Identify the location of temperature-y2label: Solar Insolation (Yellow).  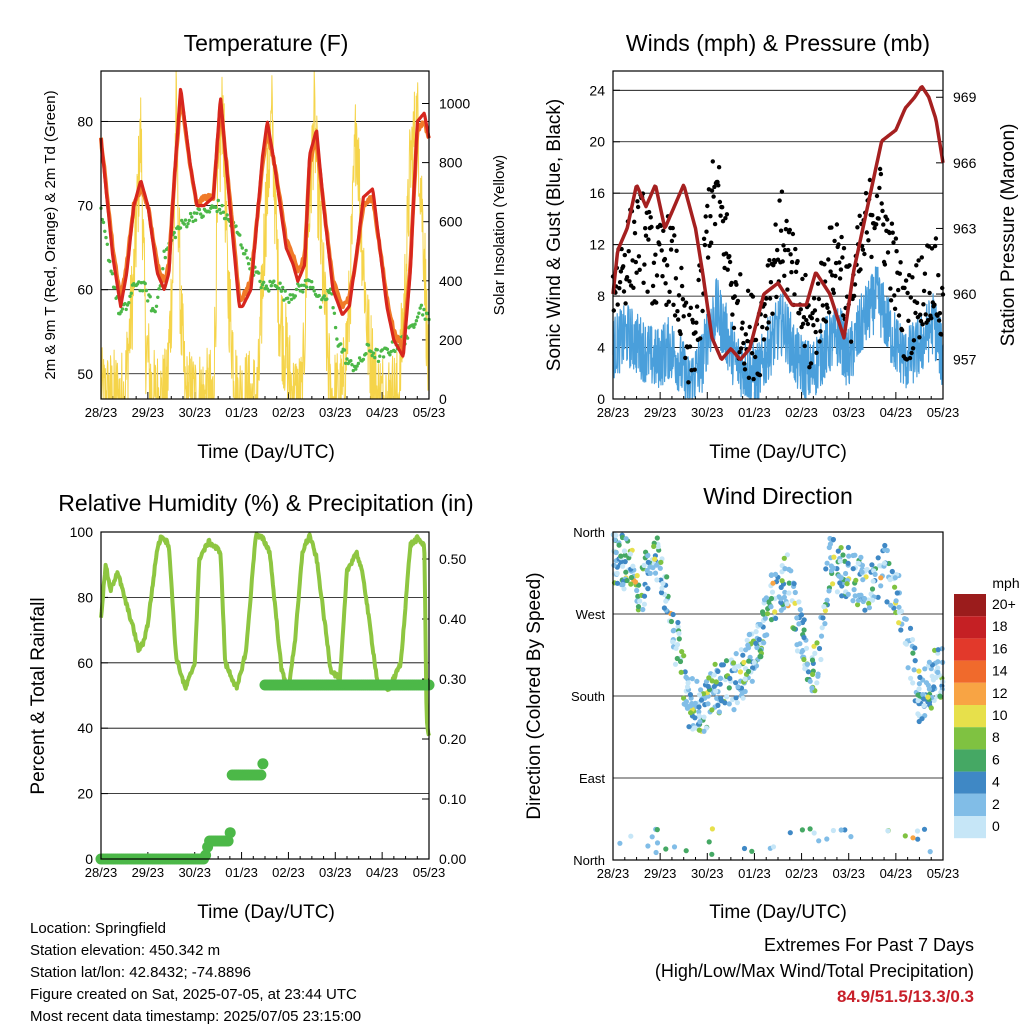
(499, 235).